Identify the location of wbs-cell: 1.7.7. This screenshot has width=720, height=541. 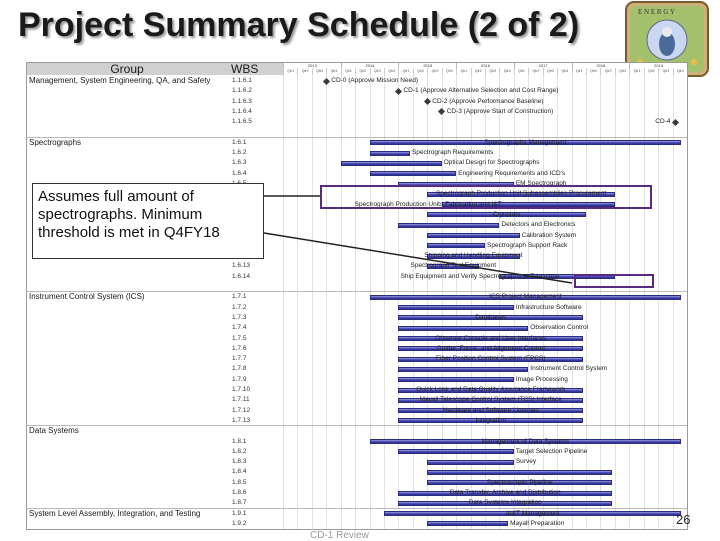
(239, 359).